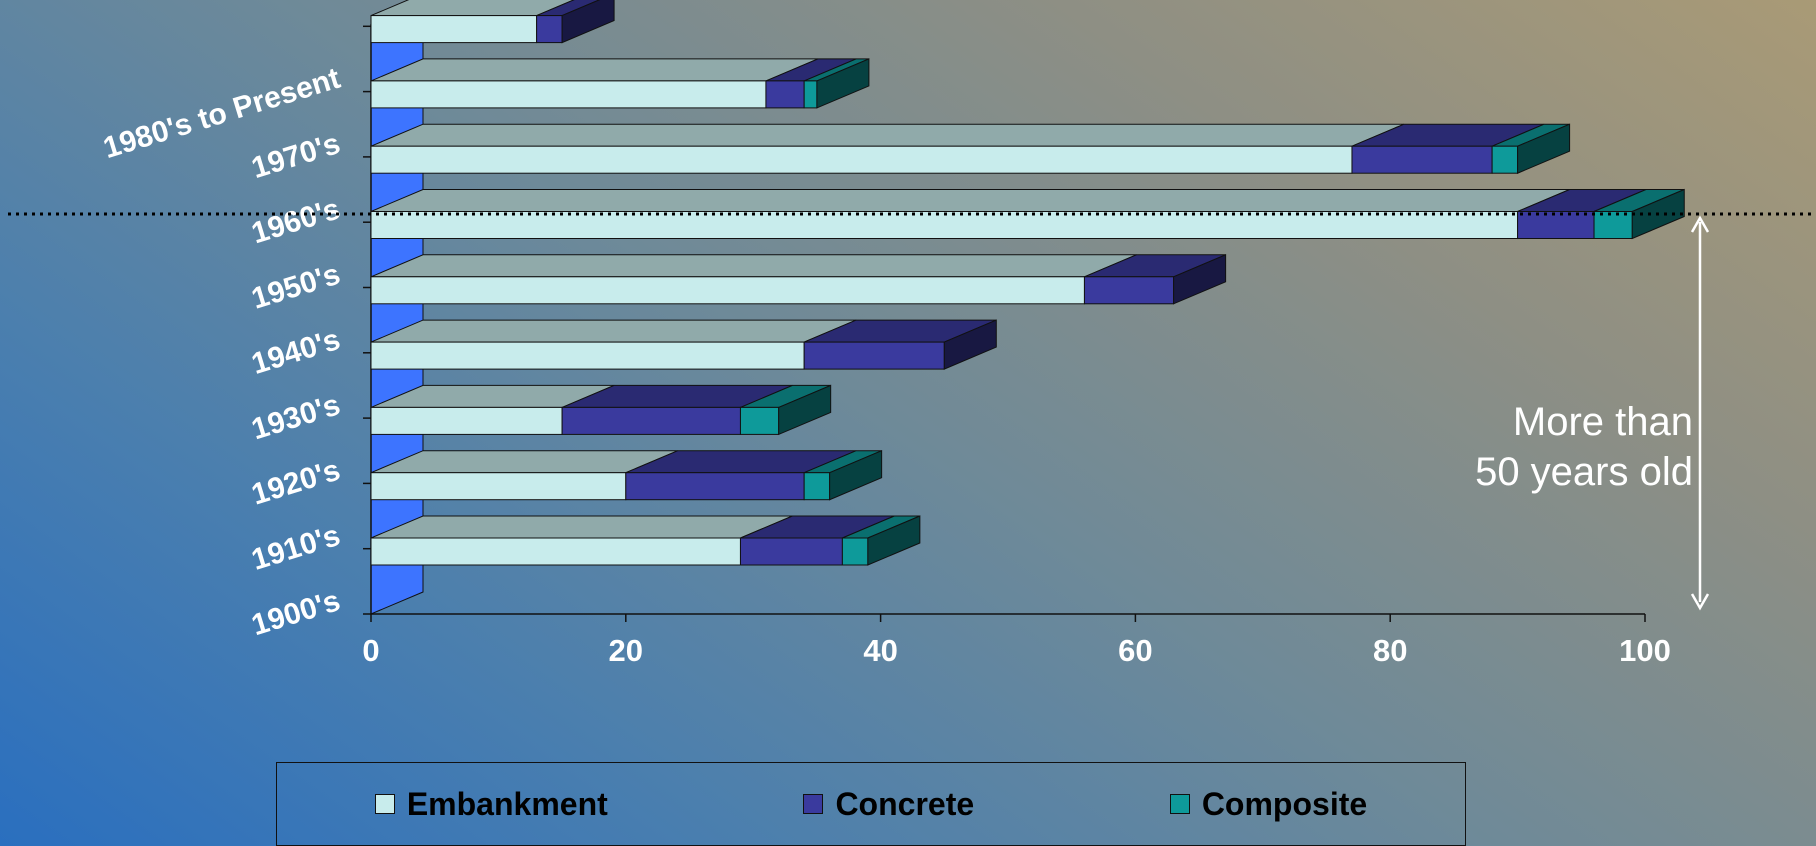 Image resolution: width=1816 pixels, height=846 pixels. Describe the element at coordinates (296, 287) in the screenshot. I see `category-label: 1950's` at that location.